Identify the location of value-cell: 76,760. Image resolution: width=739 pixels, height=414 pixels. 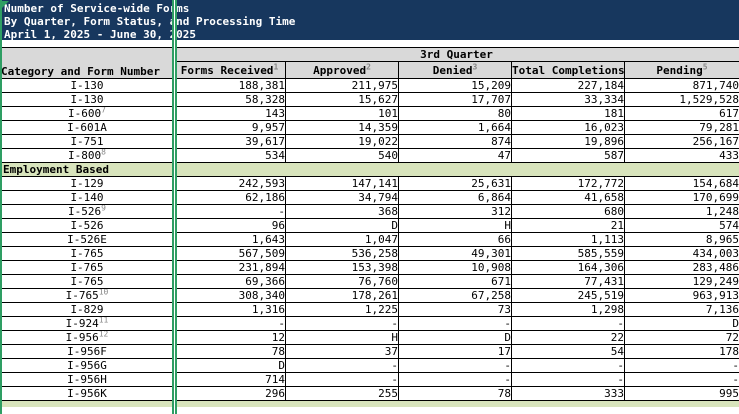
(342, 281).